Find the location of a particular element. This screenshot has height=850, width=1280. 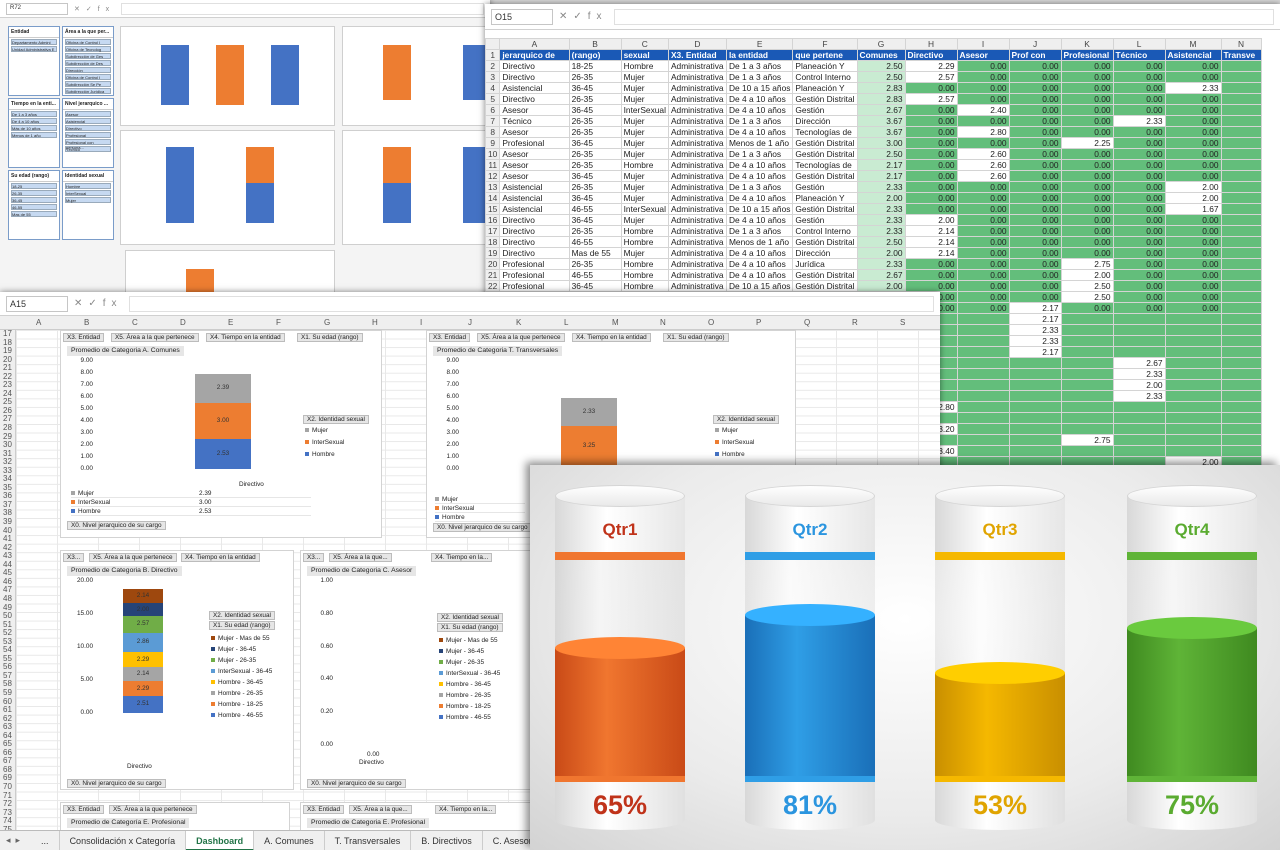

table-cell: 2.17 is located at coordinates (881, 176).